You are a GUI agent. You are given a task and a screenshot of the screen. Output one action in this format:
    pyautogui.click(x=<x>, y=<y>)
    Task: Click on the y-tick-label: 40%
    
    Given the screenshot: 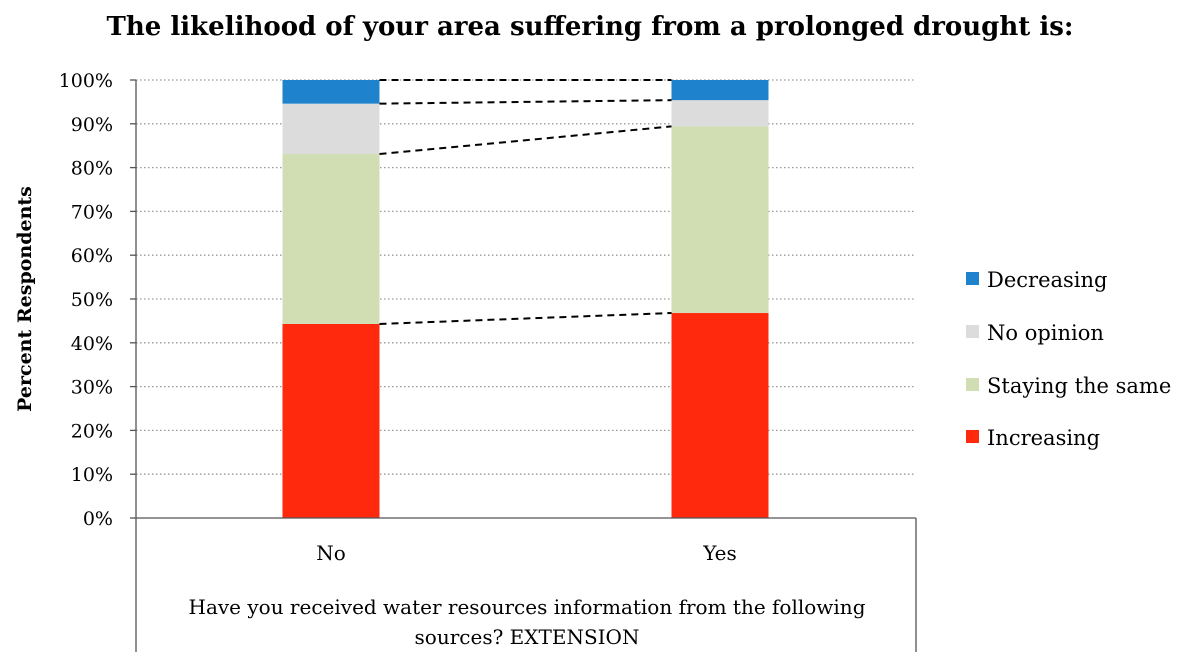 What is the action you would take?
    pyautogui.click(x=92, y=344)
    